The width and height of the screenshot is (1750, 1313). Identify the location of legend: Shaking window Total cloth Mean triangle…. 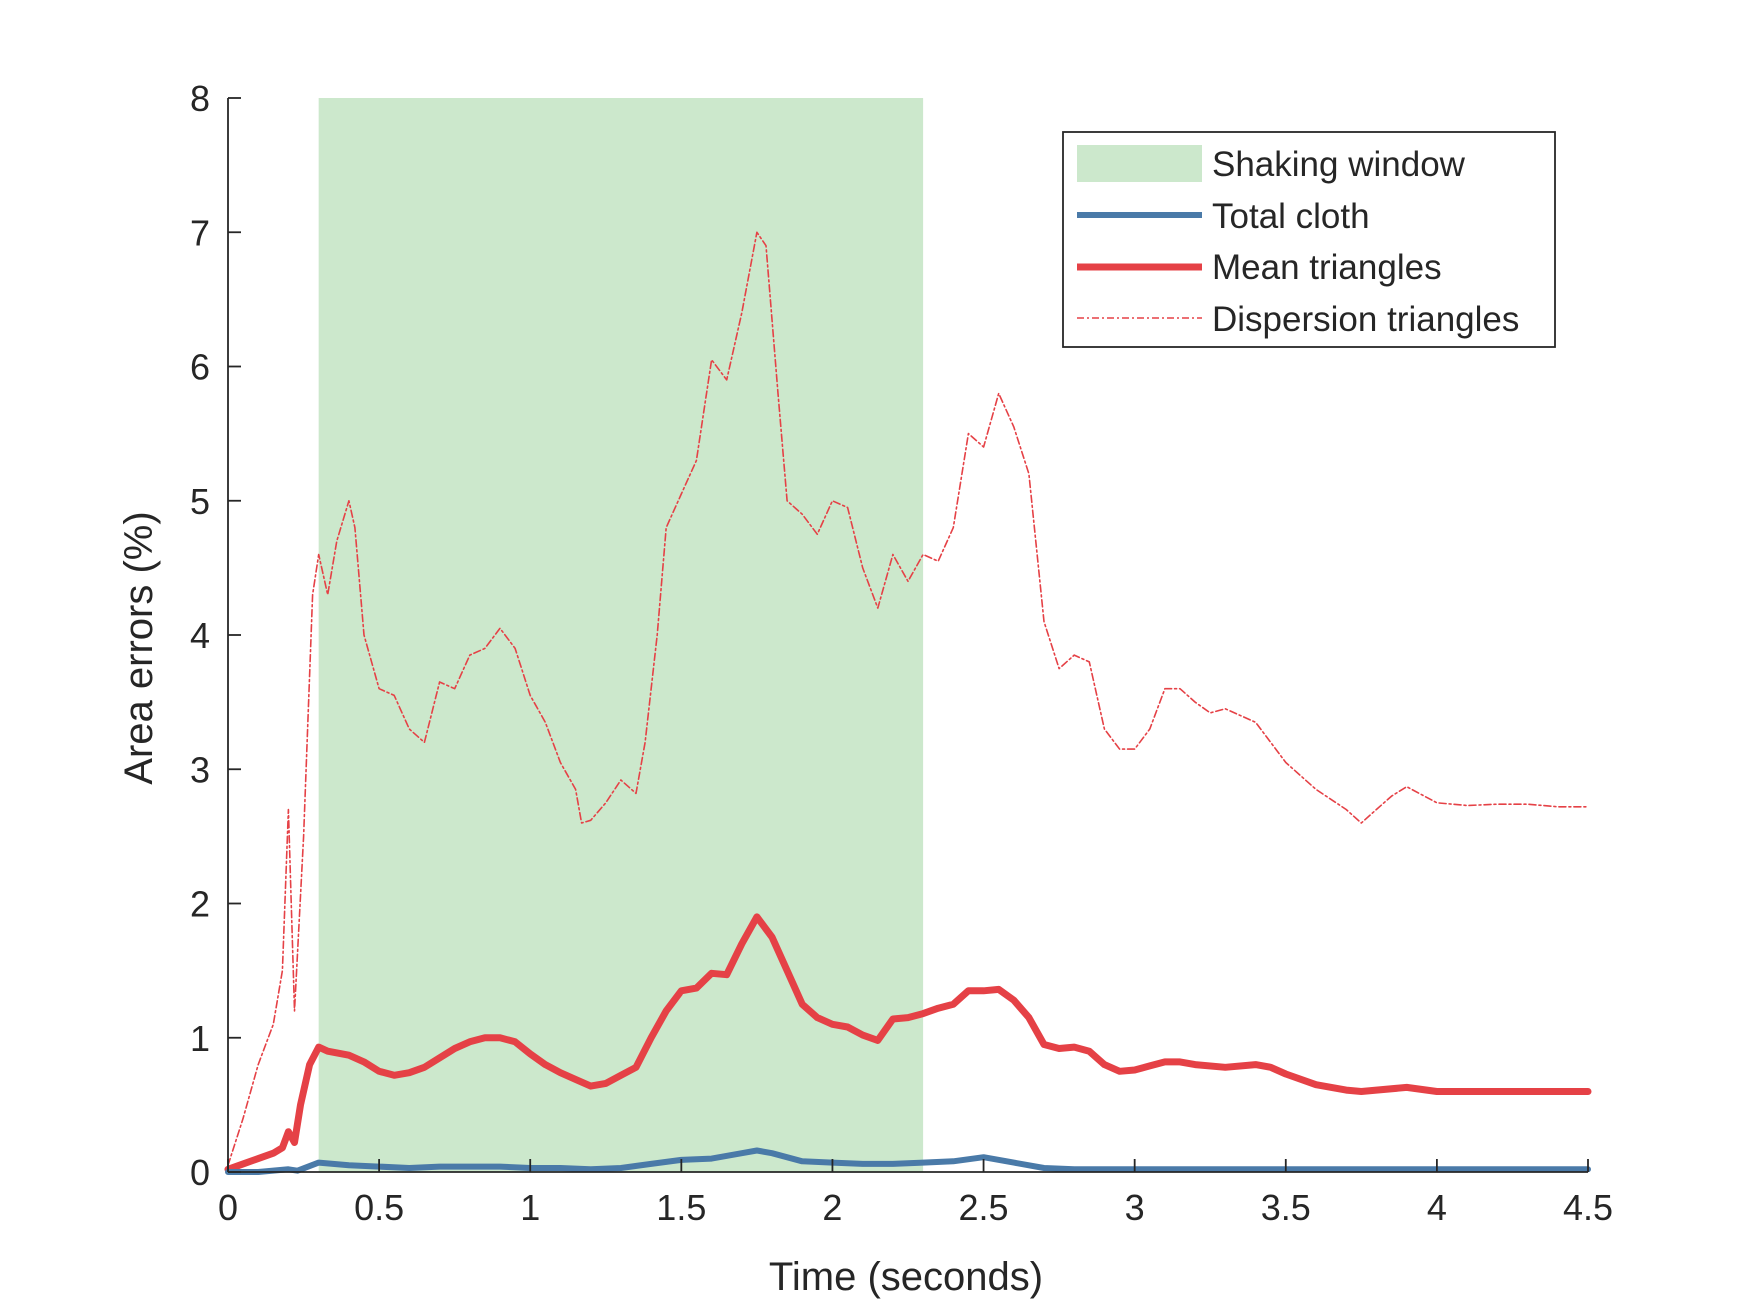
(1309, 239).